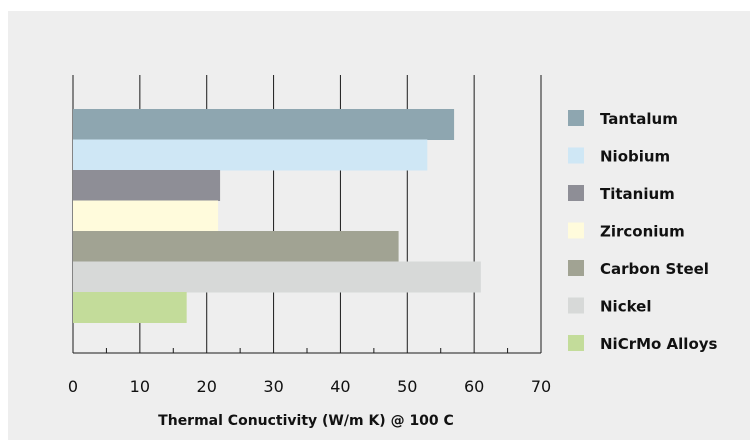 The image size is (750, 440). What do you see at coordinates (130, 307) in the screenshot?
I see `bar-nicrmo-alloys` at bounding box center [130, 307].